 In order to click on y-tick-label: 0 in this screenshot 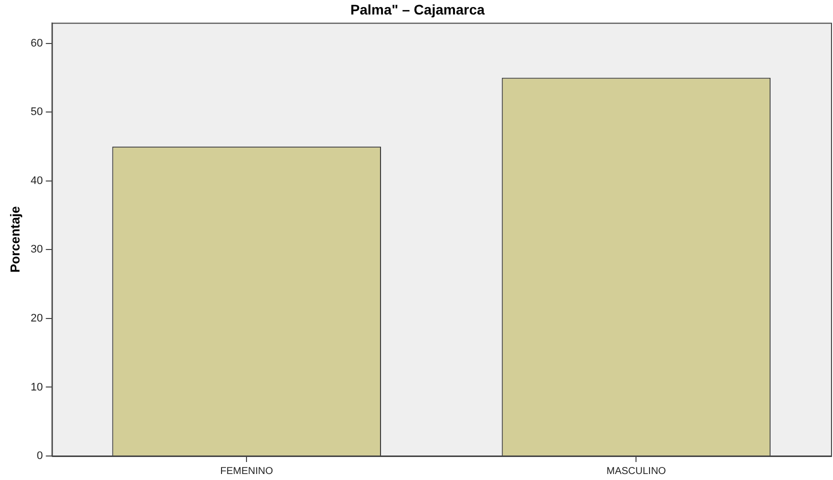, I will do `click(39, 456)`.